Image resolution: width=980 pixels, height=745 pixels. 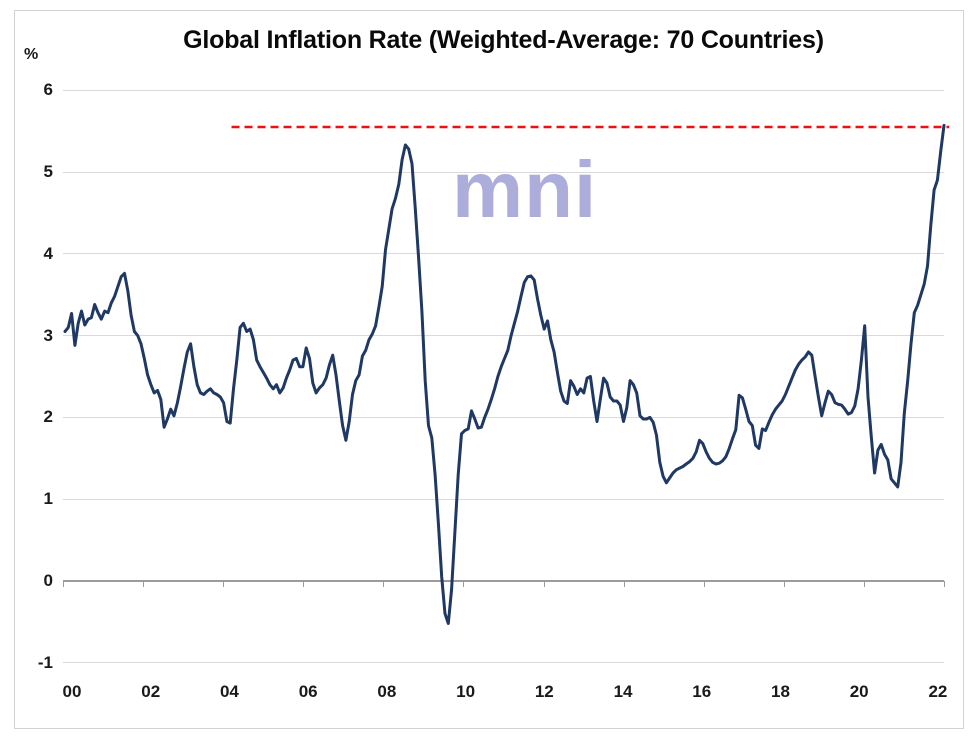 What do you see at coordinates (48, 580) in the screenshot?
I see `y-tick-label: 0` at bounding box center [48, 580].